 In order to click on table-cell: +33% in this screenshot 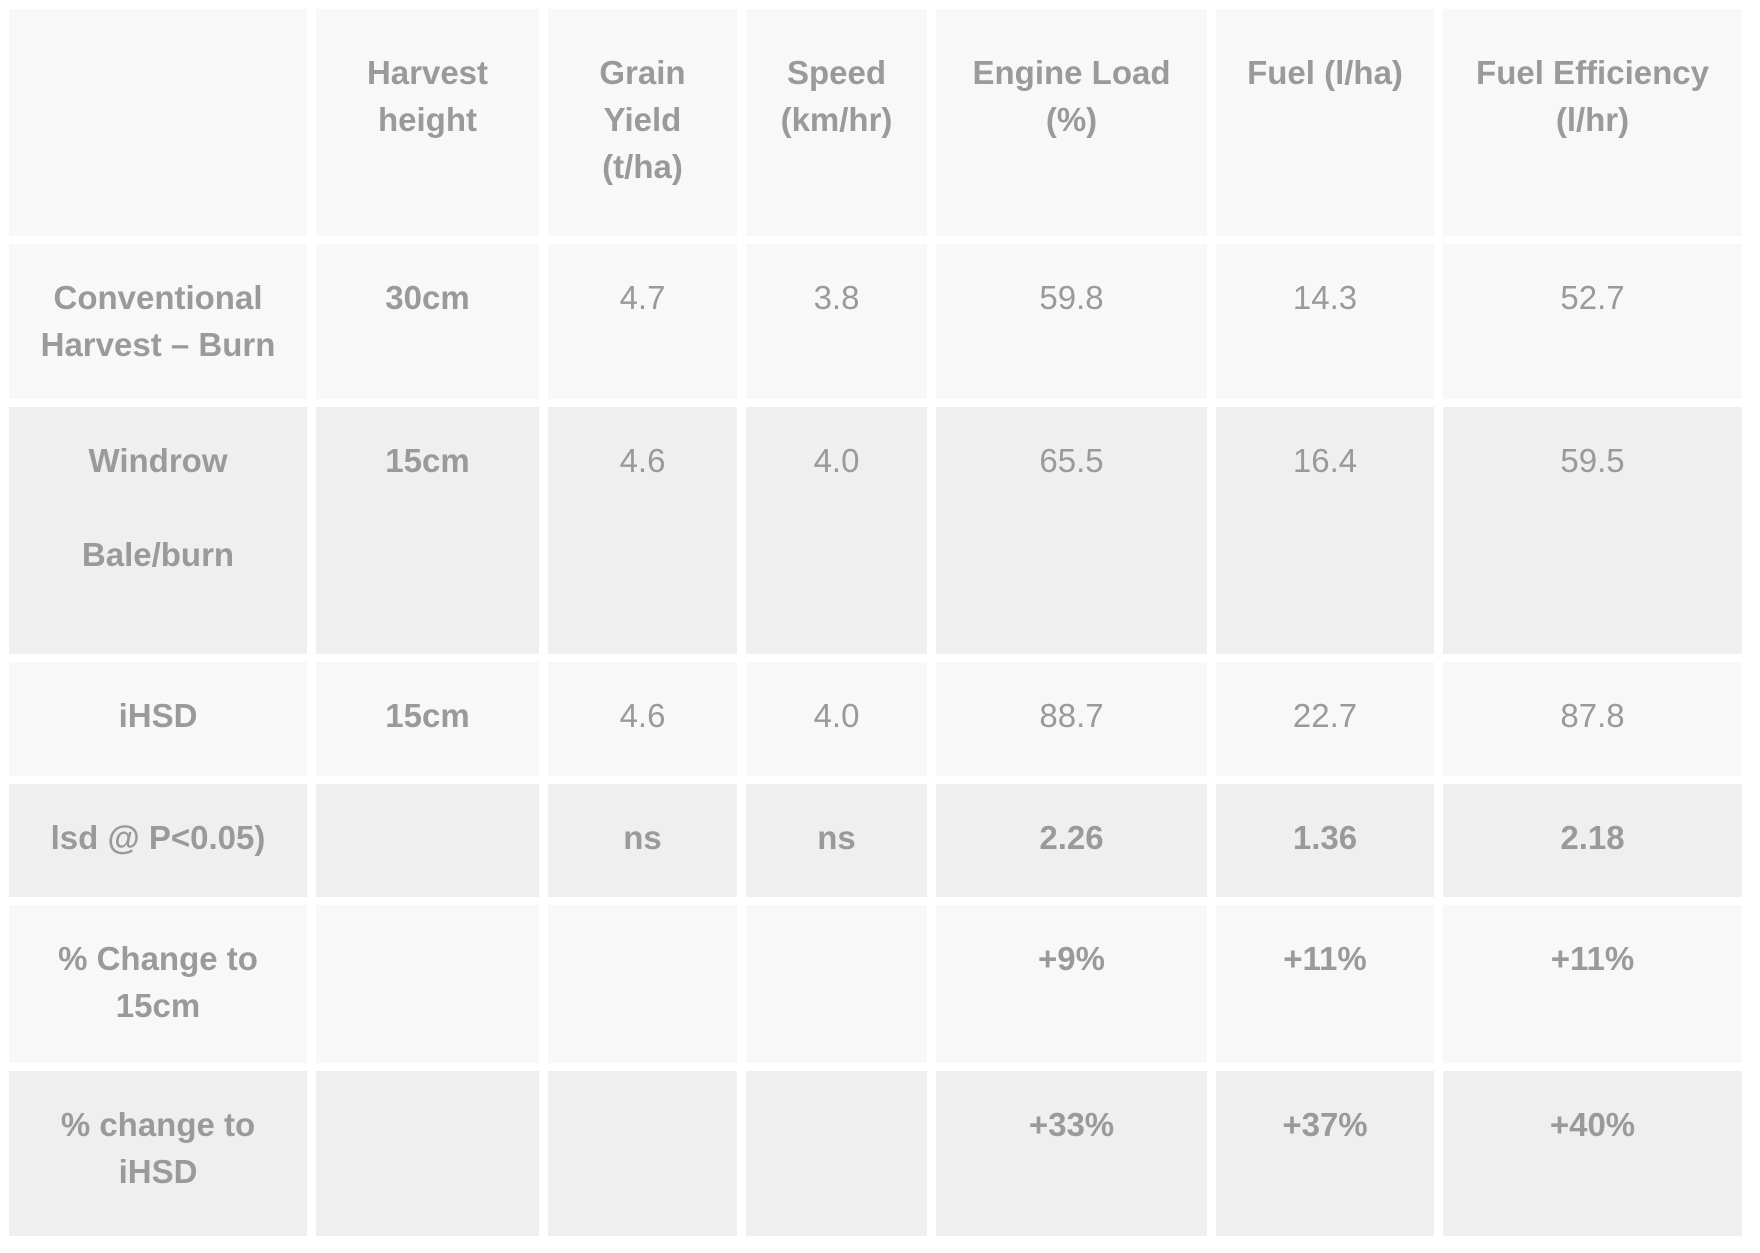, I will do `click(1071, 1153)`.